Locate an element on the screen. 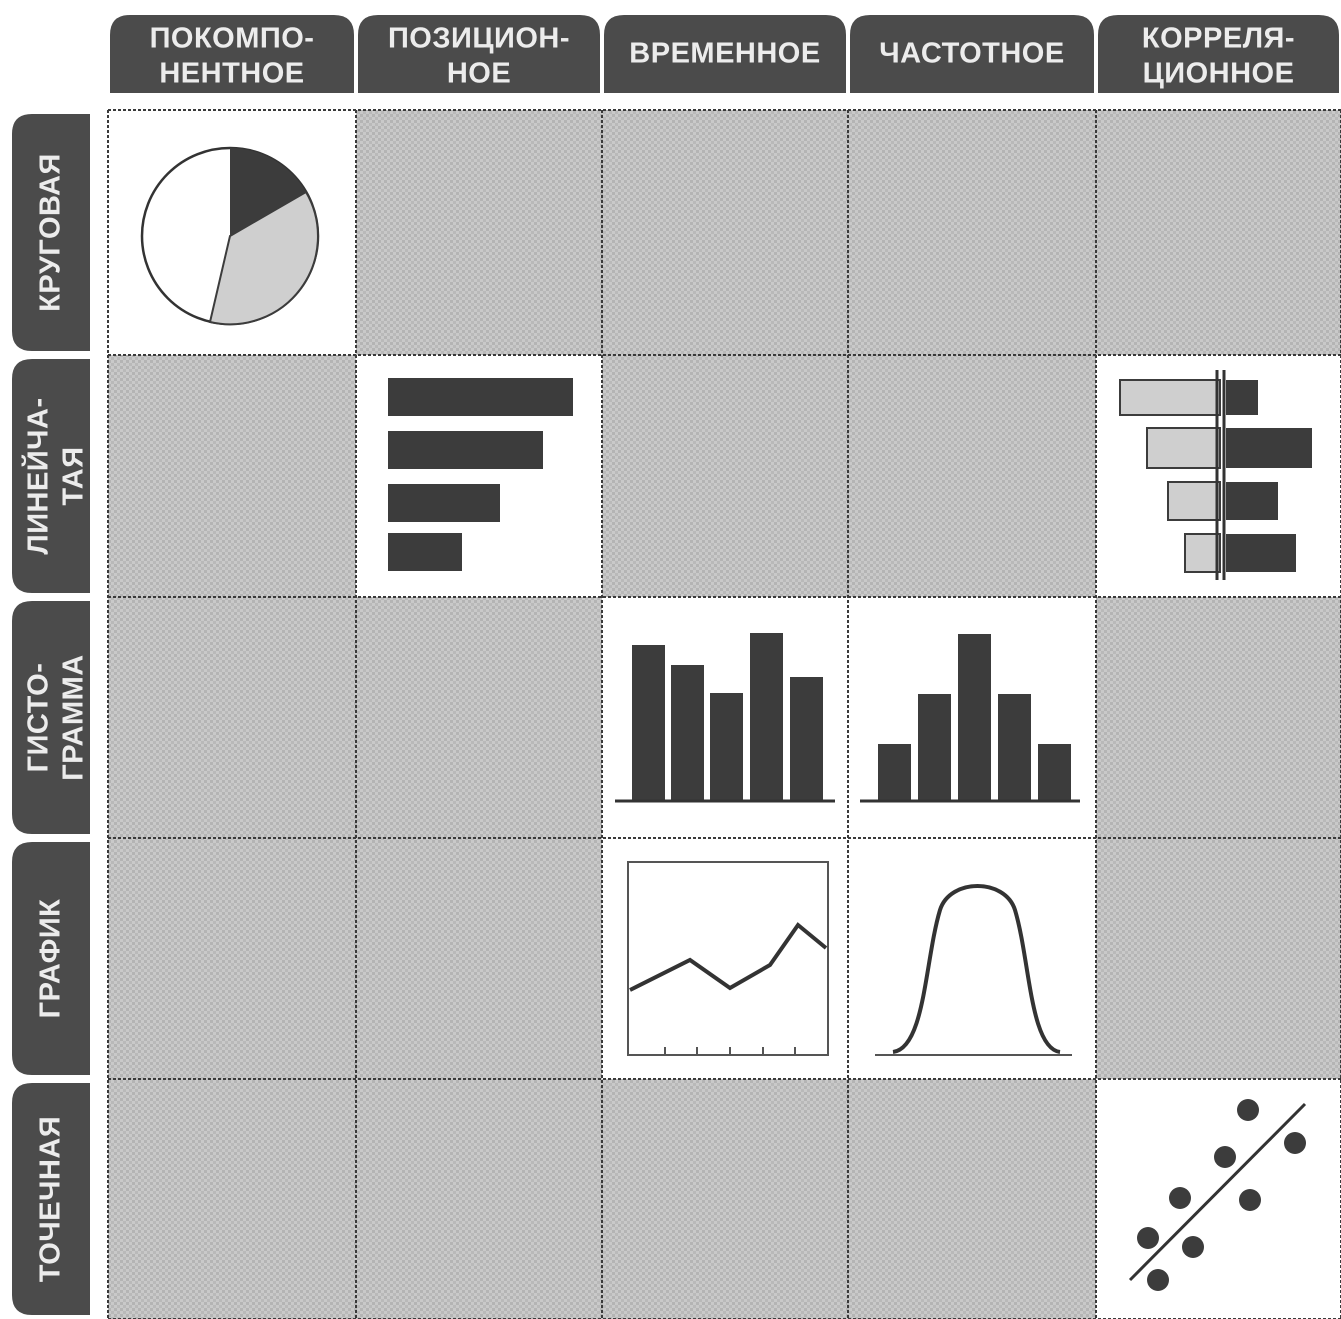 Image resolution: width=1341 pixels, height=1319 pixels. row-header: ТОЧЕЧНАЯ is located at coordinates (51, 1199).